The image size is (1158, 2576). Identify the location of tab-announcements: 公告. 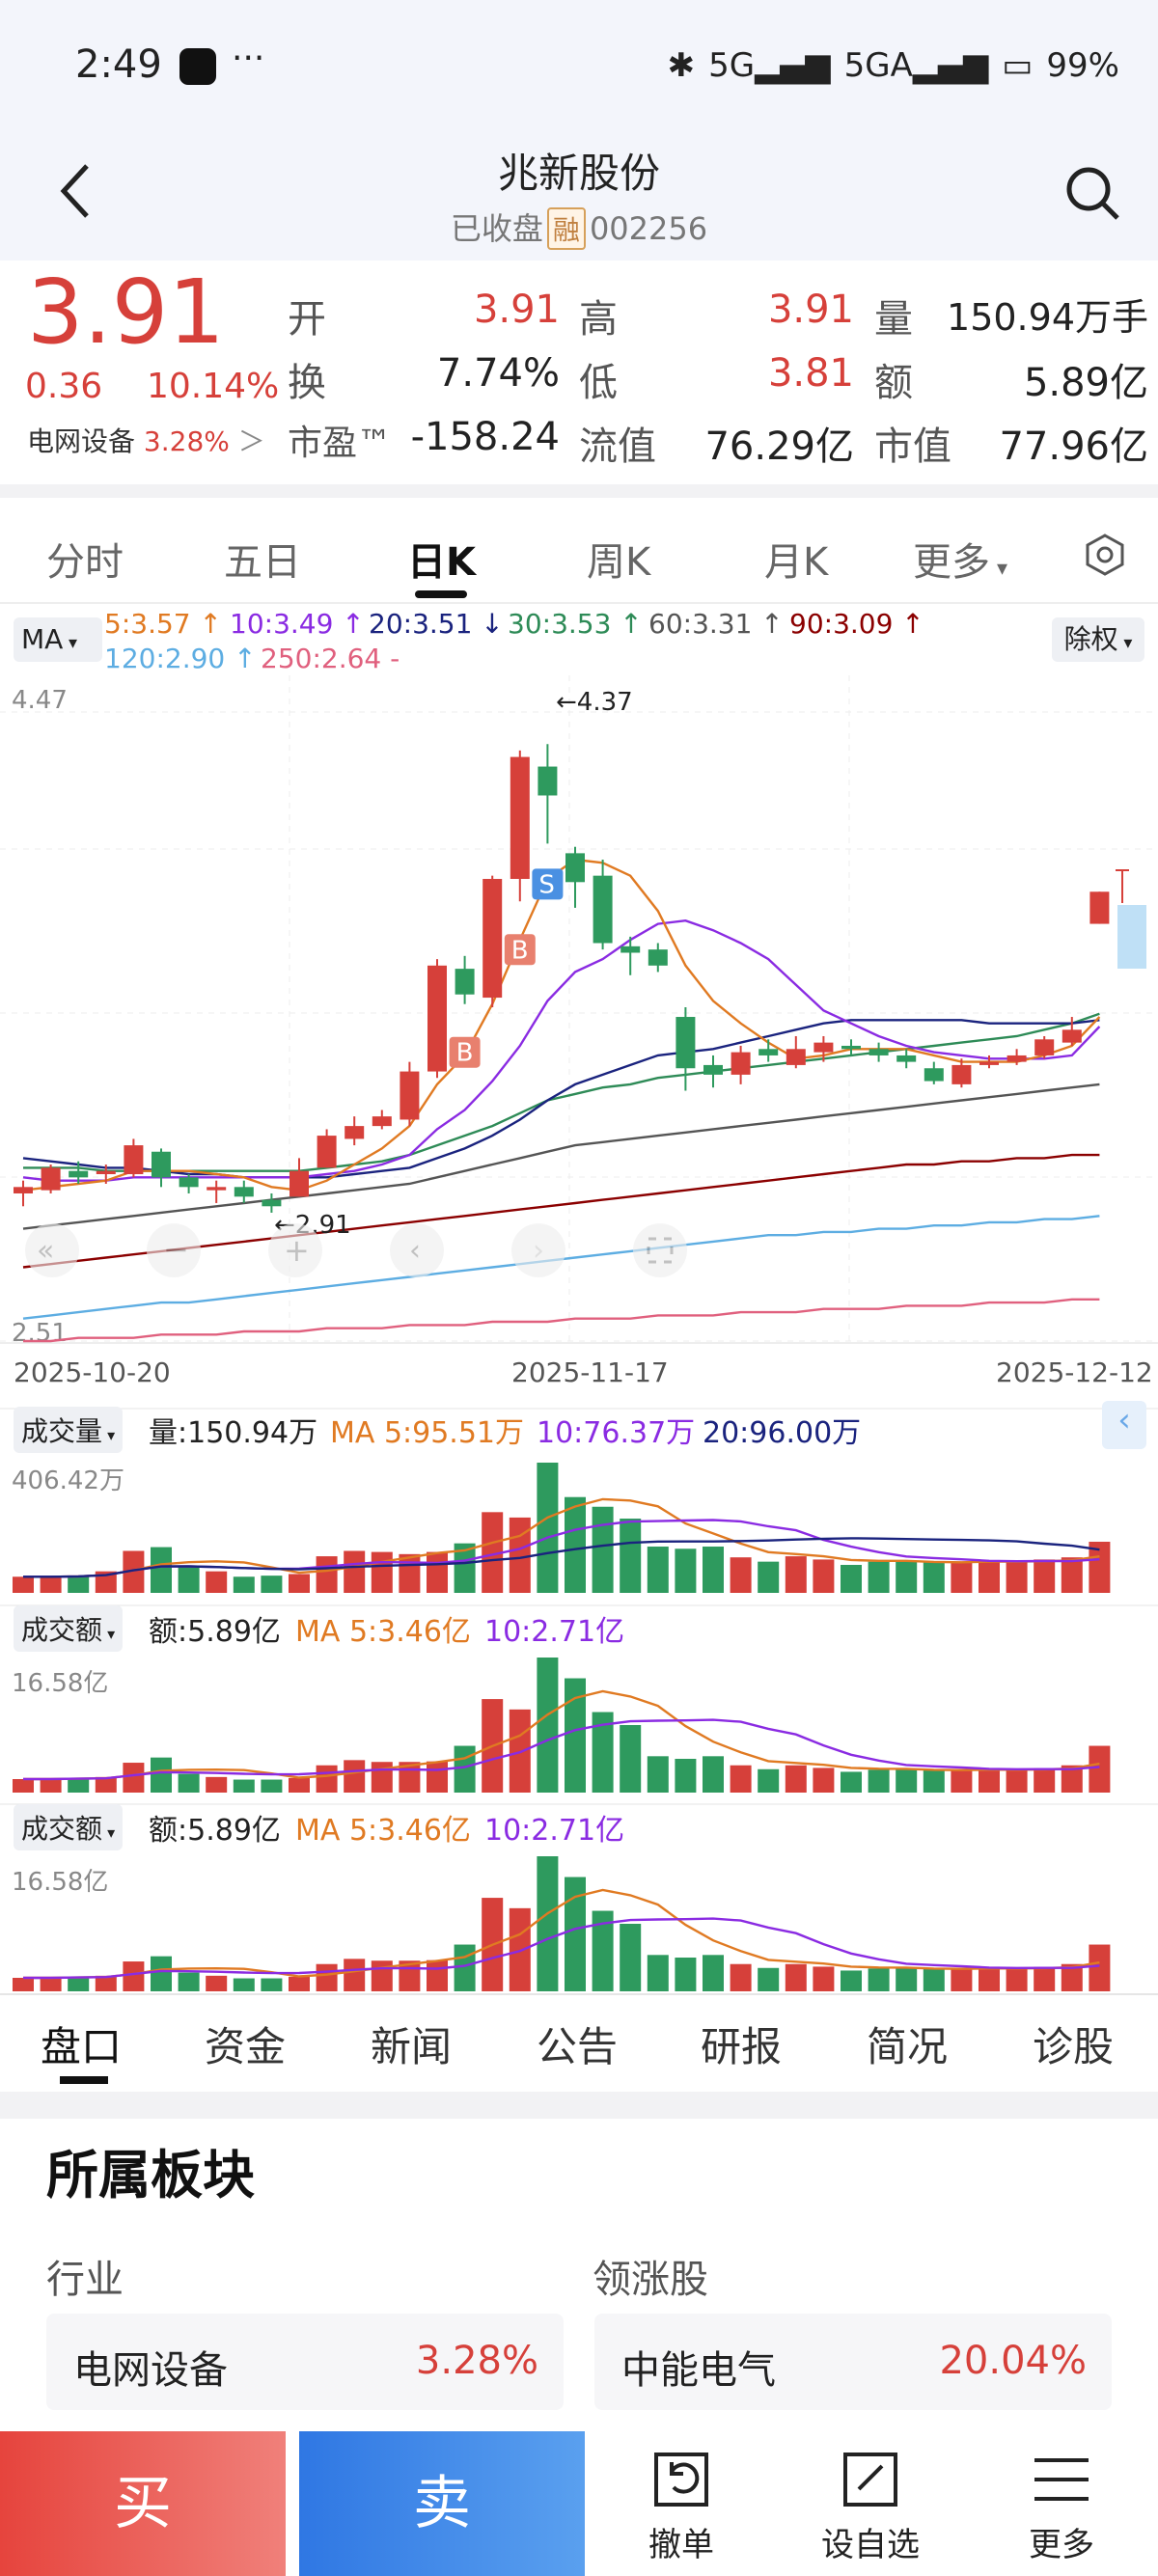
(578, 2047).